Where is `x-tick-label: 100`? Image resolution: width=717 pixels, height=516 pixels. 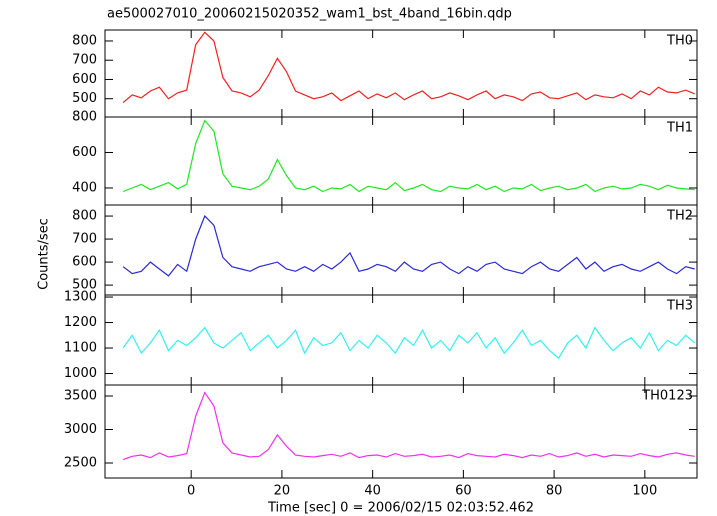 x-tick-label: 100 is located at coordinates (644, 491).